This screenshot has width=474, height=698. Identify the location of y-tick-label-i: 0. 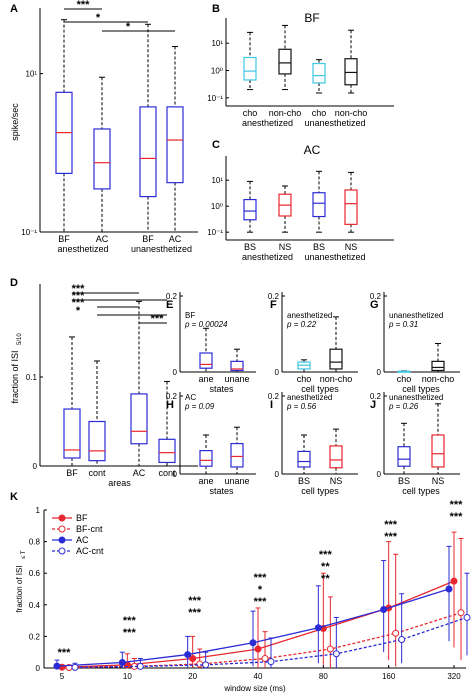
(277, 474).